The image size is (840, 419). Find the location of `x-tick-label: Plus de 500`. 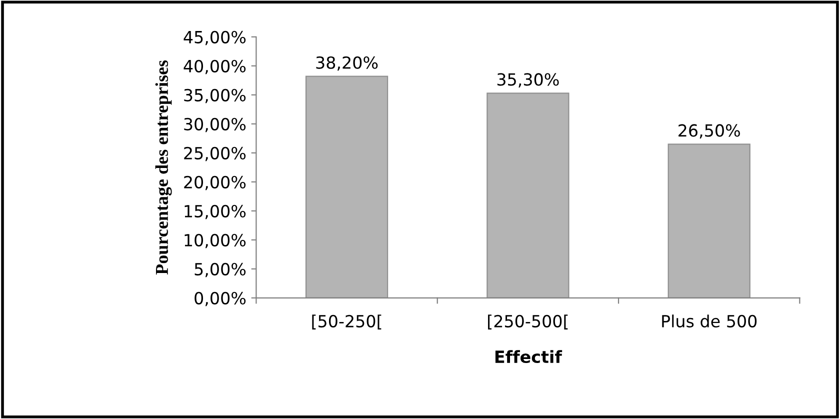

x-tick-label: Plus de 500 is located at coordinates (709, 321).